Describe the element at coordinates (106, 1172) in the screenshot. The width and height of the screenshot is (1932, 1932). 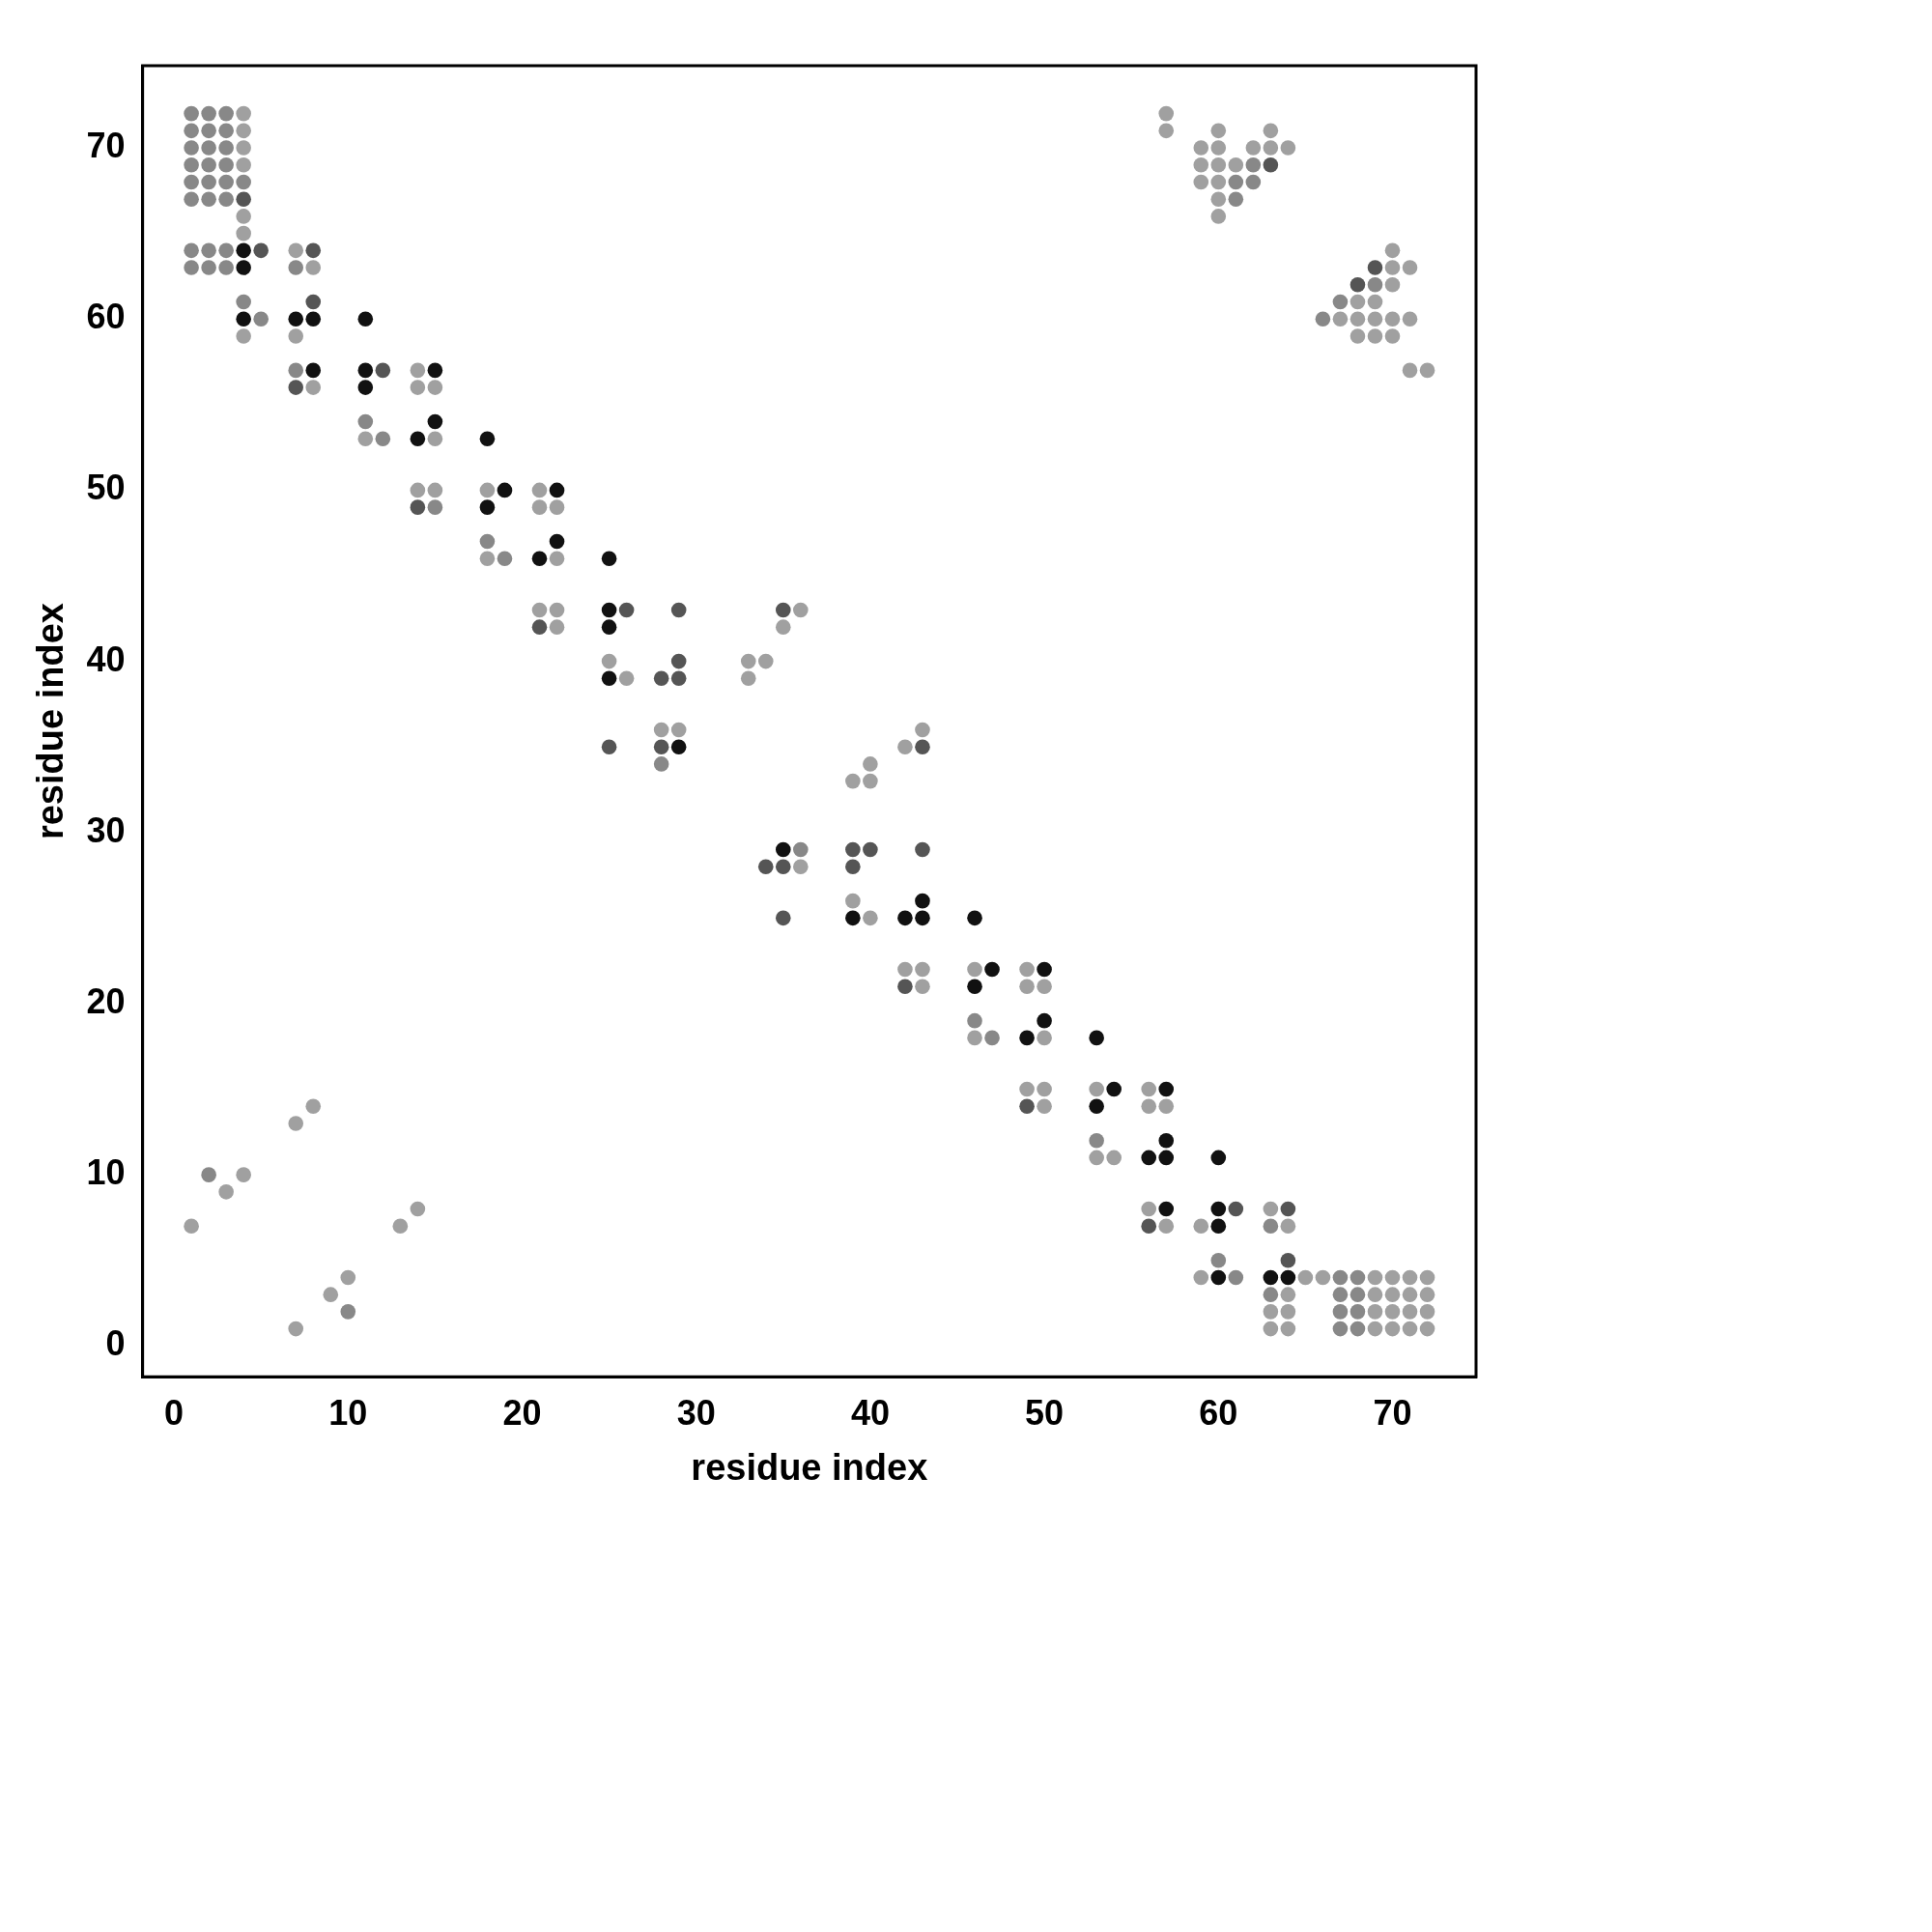
I see `y-tick-label: 10` at that location.